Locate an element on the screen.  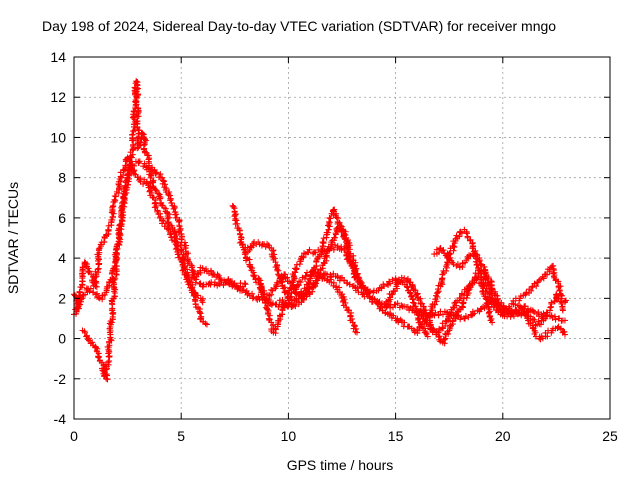
y-axis-title: SDTVAR / TECUs is located at coordinates (13, 238).